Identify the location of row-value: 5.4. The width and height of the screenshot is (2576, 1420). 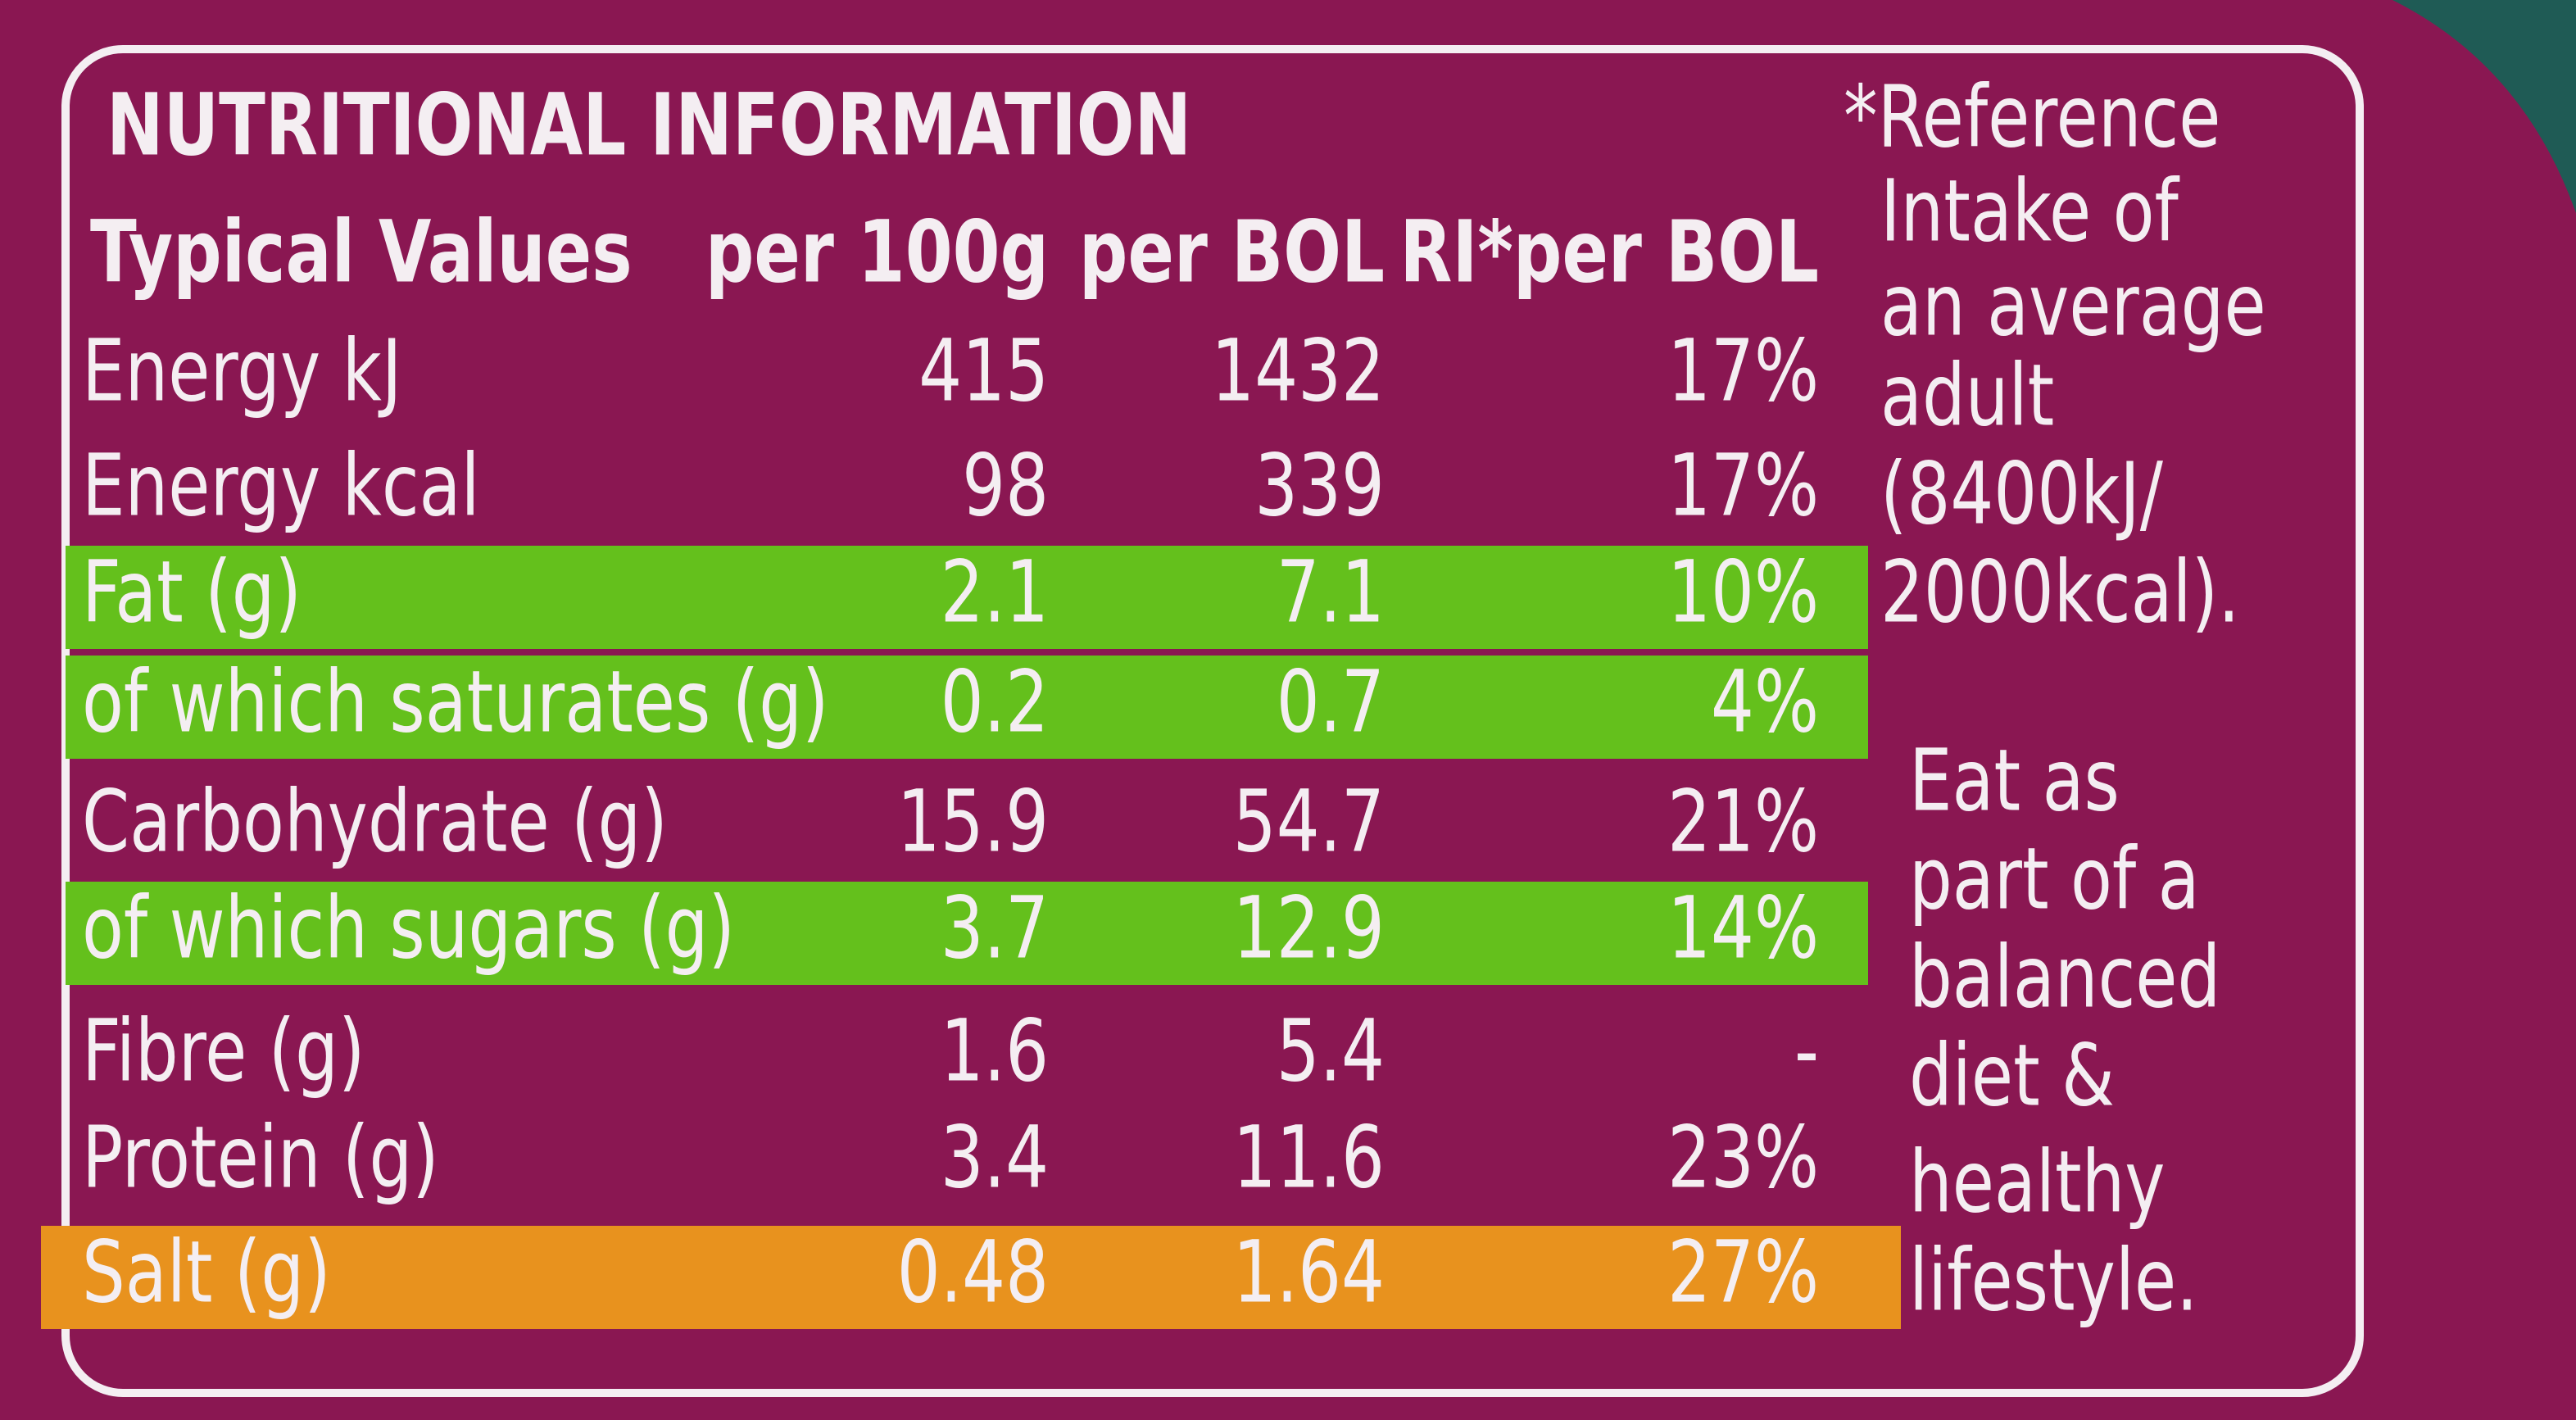
(1331, 1052).